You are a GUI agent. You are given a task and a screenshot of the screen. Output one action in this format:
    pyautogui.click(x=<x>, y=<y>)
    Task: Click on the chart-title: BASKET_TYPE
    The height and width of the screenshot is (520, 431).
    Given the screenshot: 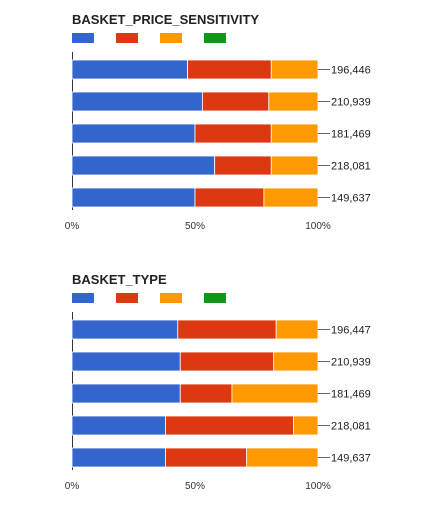 What is the action you would take?
    pyautogui.click(x=119, y=279)
    